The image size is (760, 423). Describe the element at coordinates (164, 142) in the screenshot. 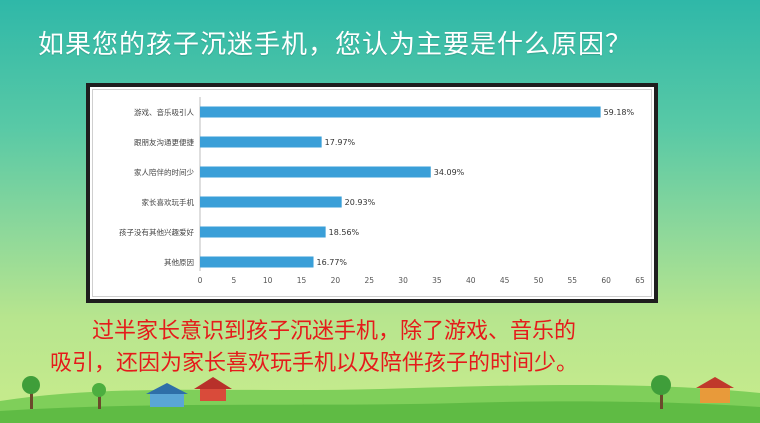

I see `category-label: 跟朋友沟通更便捷` at that location.